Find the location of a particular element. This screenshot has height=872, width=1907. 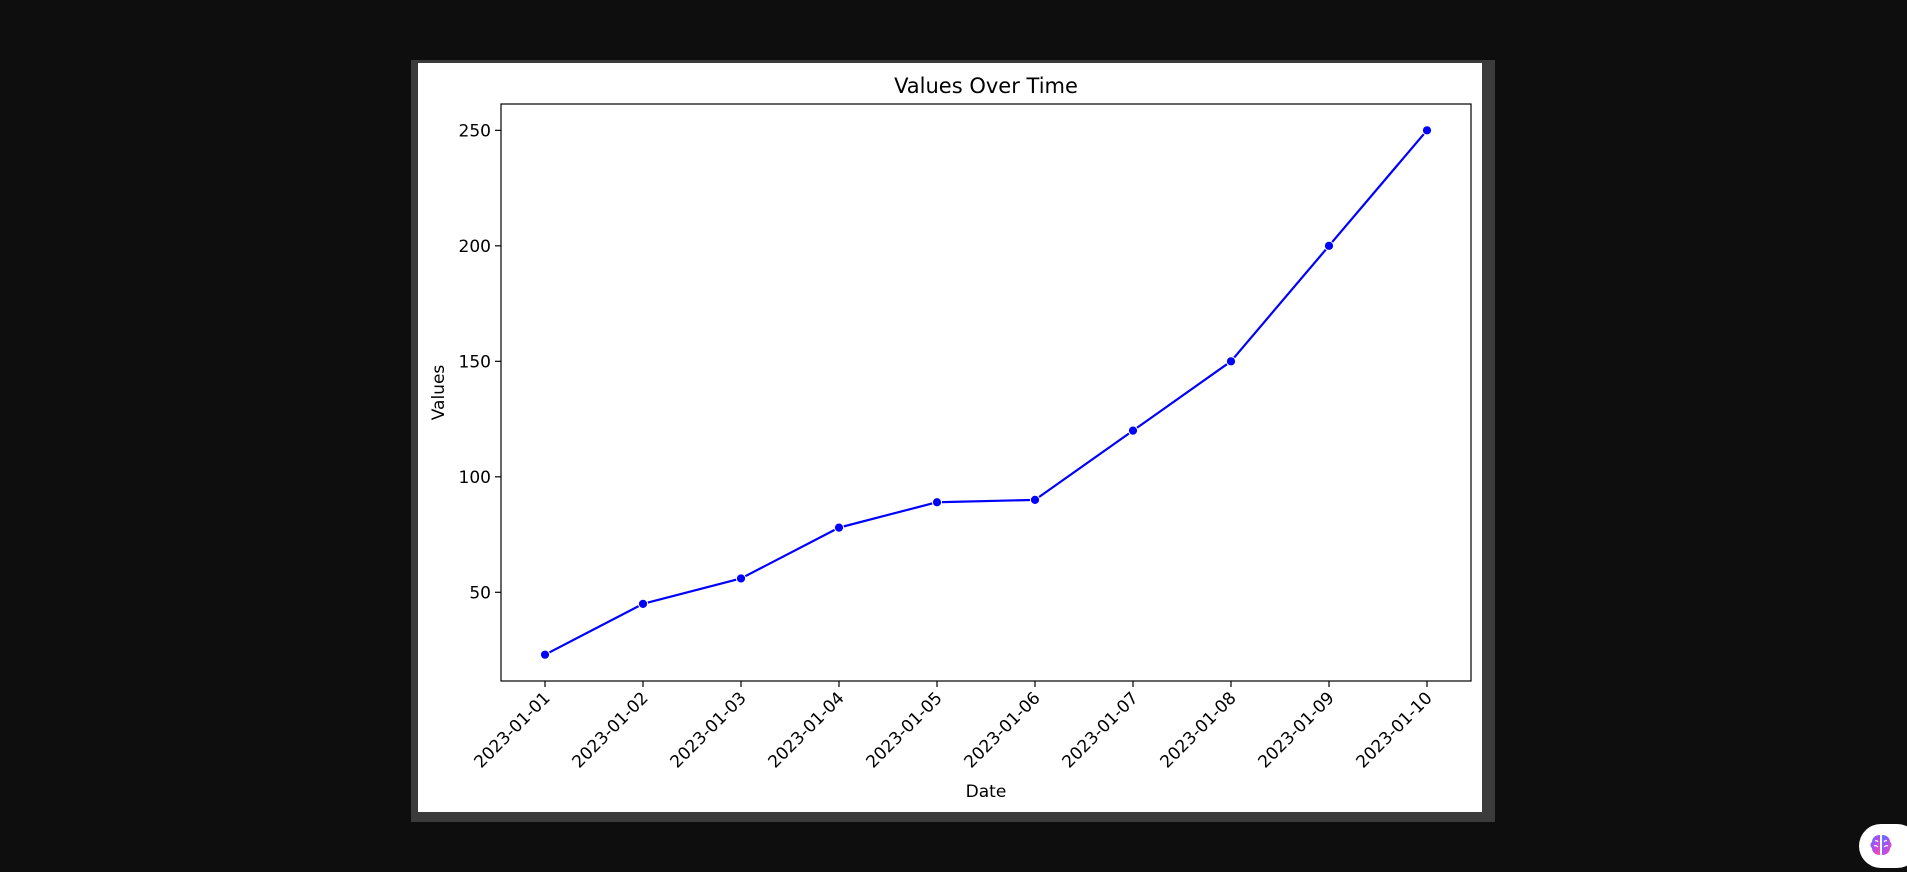

x-tick-label: 2023-01-05 is located at coordinates (905, 730).